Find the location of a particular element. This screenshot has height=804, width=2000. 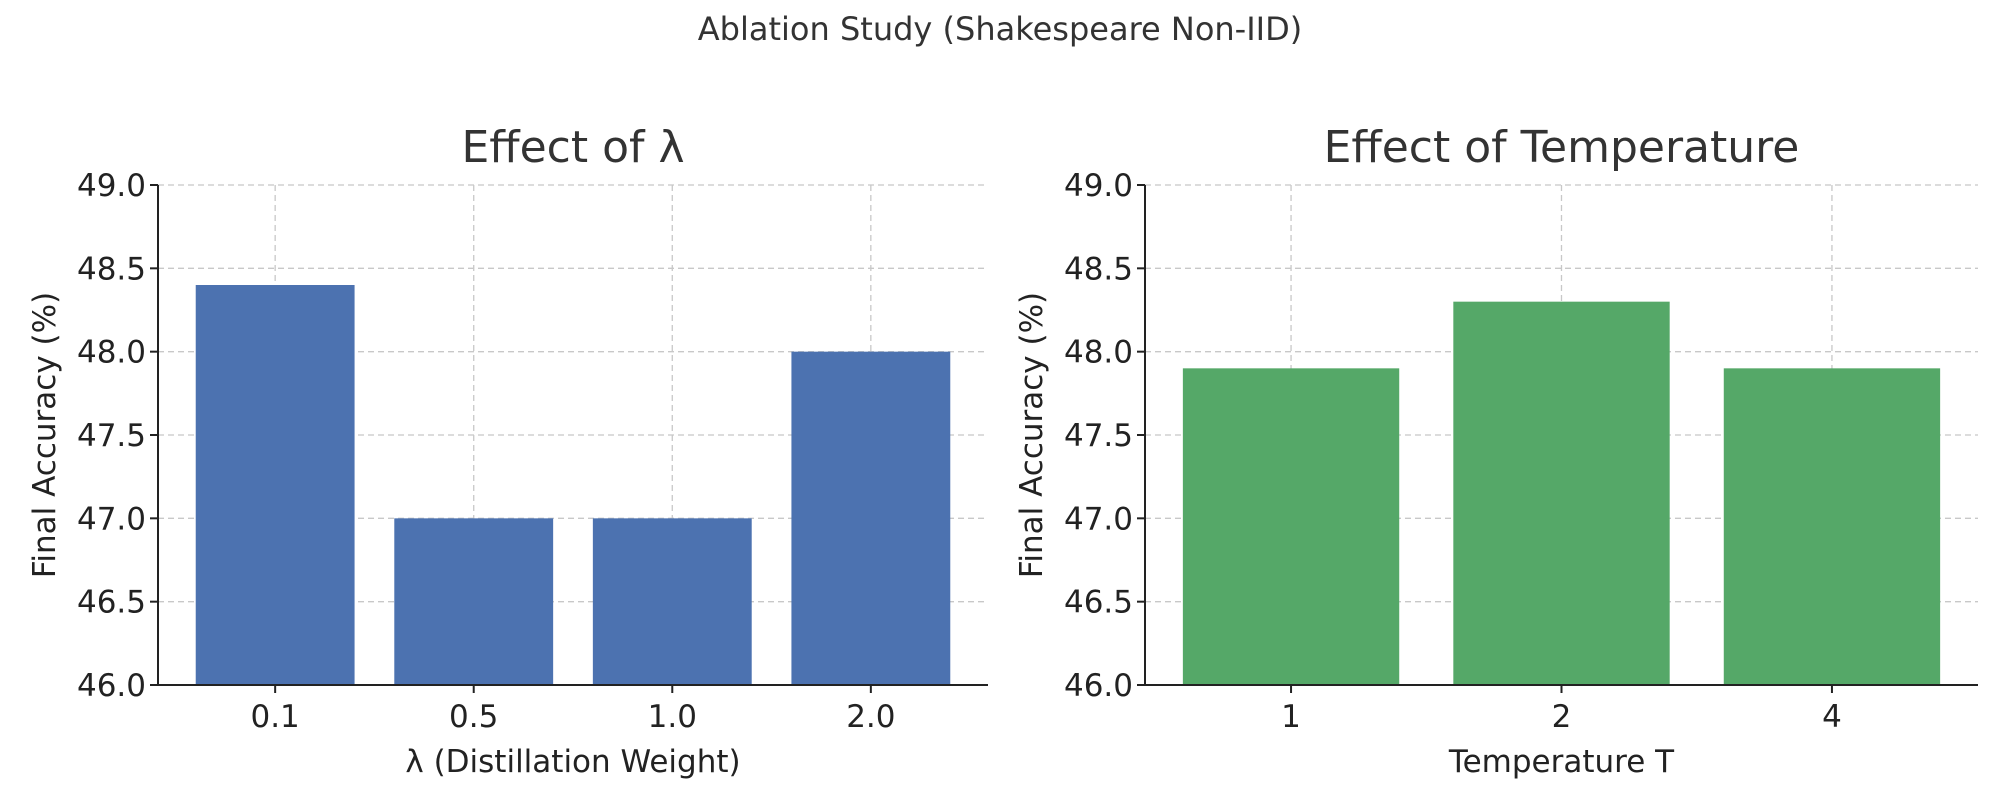

x-tick-label: 2.0 is located at coordinates (870, 717).